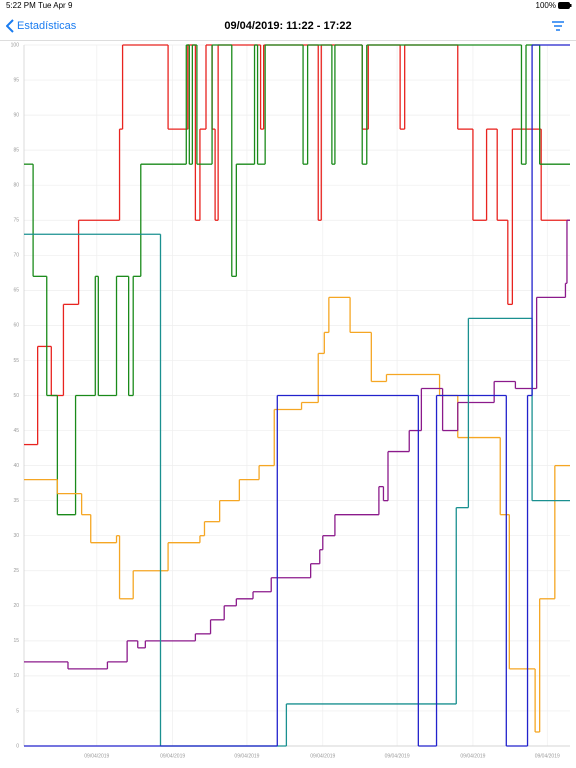  I want to click on y-tick-label: 0, so click(17, 746).